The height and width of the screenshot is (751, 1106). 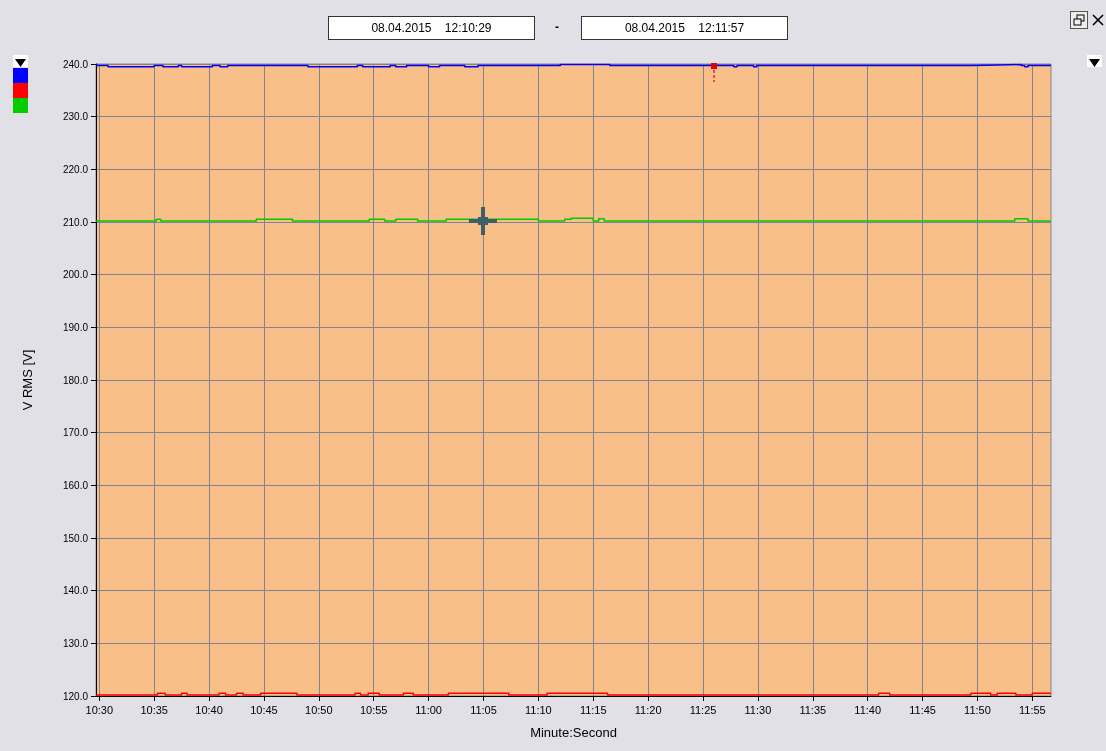 What do you see at coordinates (27, 380) in the screenshot?
I see `y-axis-title: V RMS [V]` at bounding box center [27, 380].